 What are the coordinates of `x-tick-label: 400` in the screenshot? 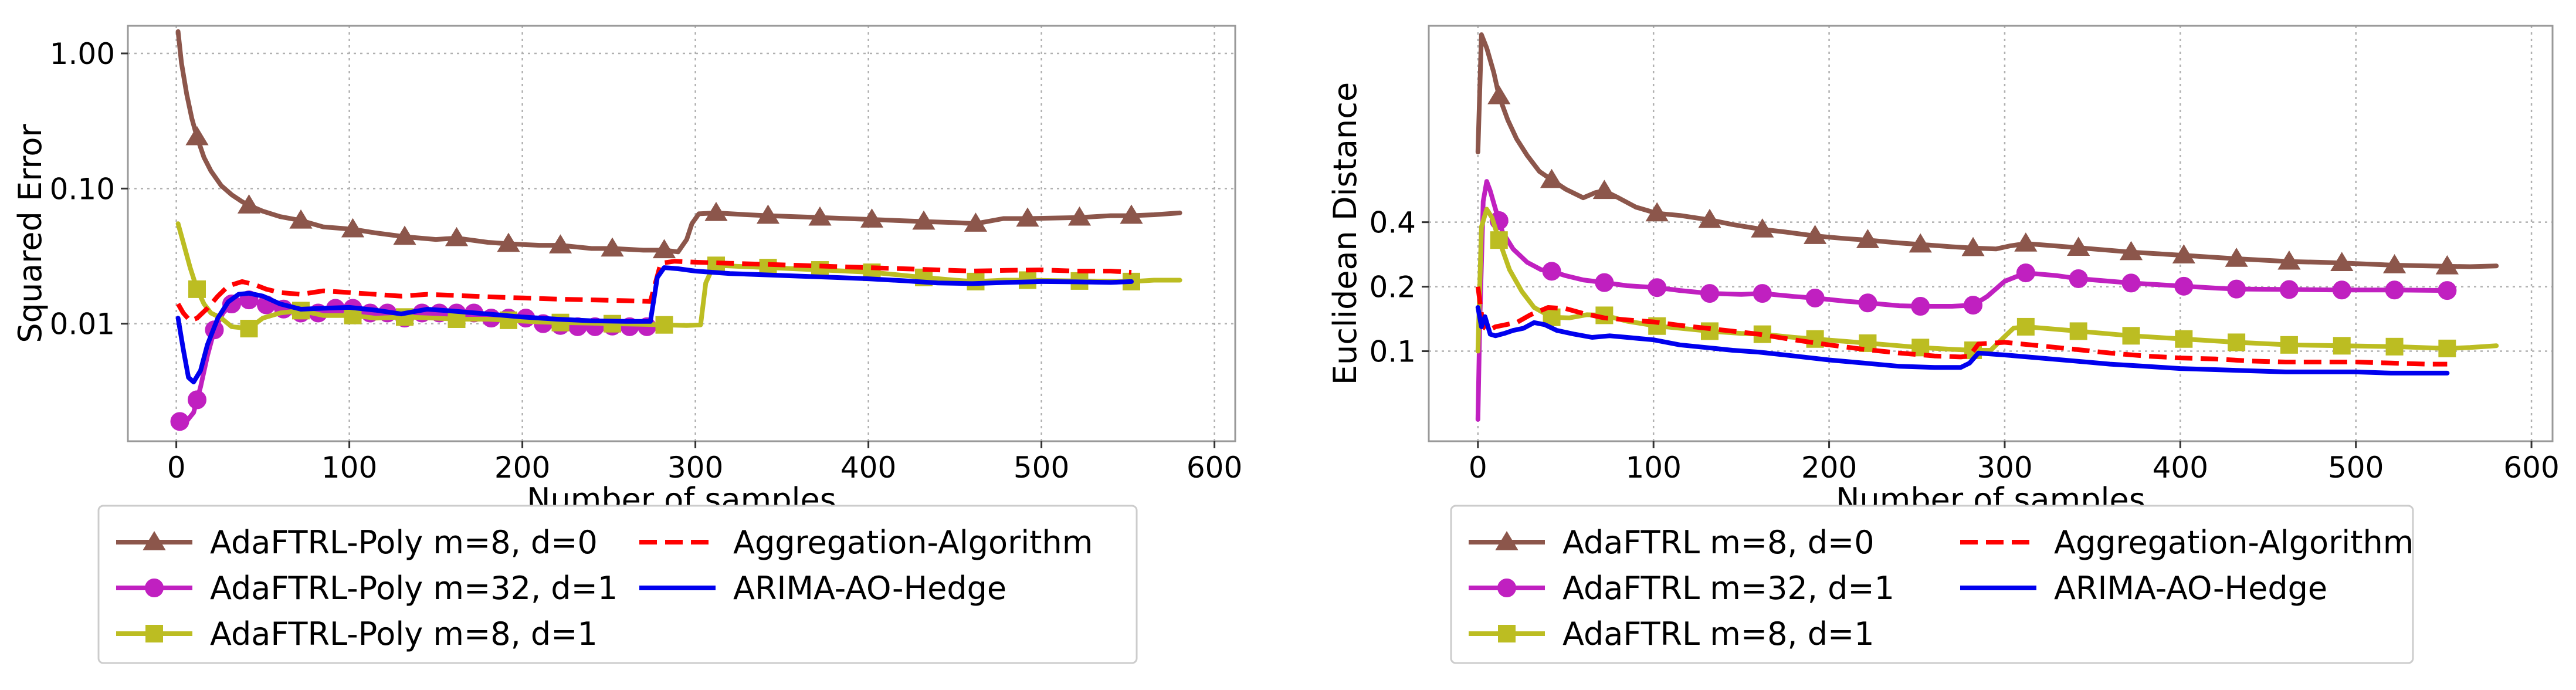 It's located at (2181, 468).